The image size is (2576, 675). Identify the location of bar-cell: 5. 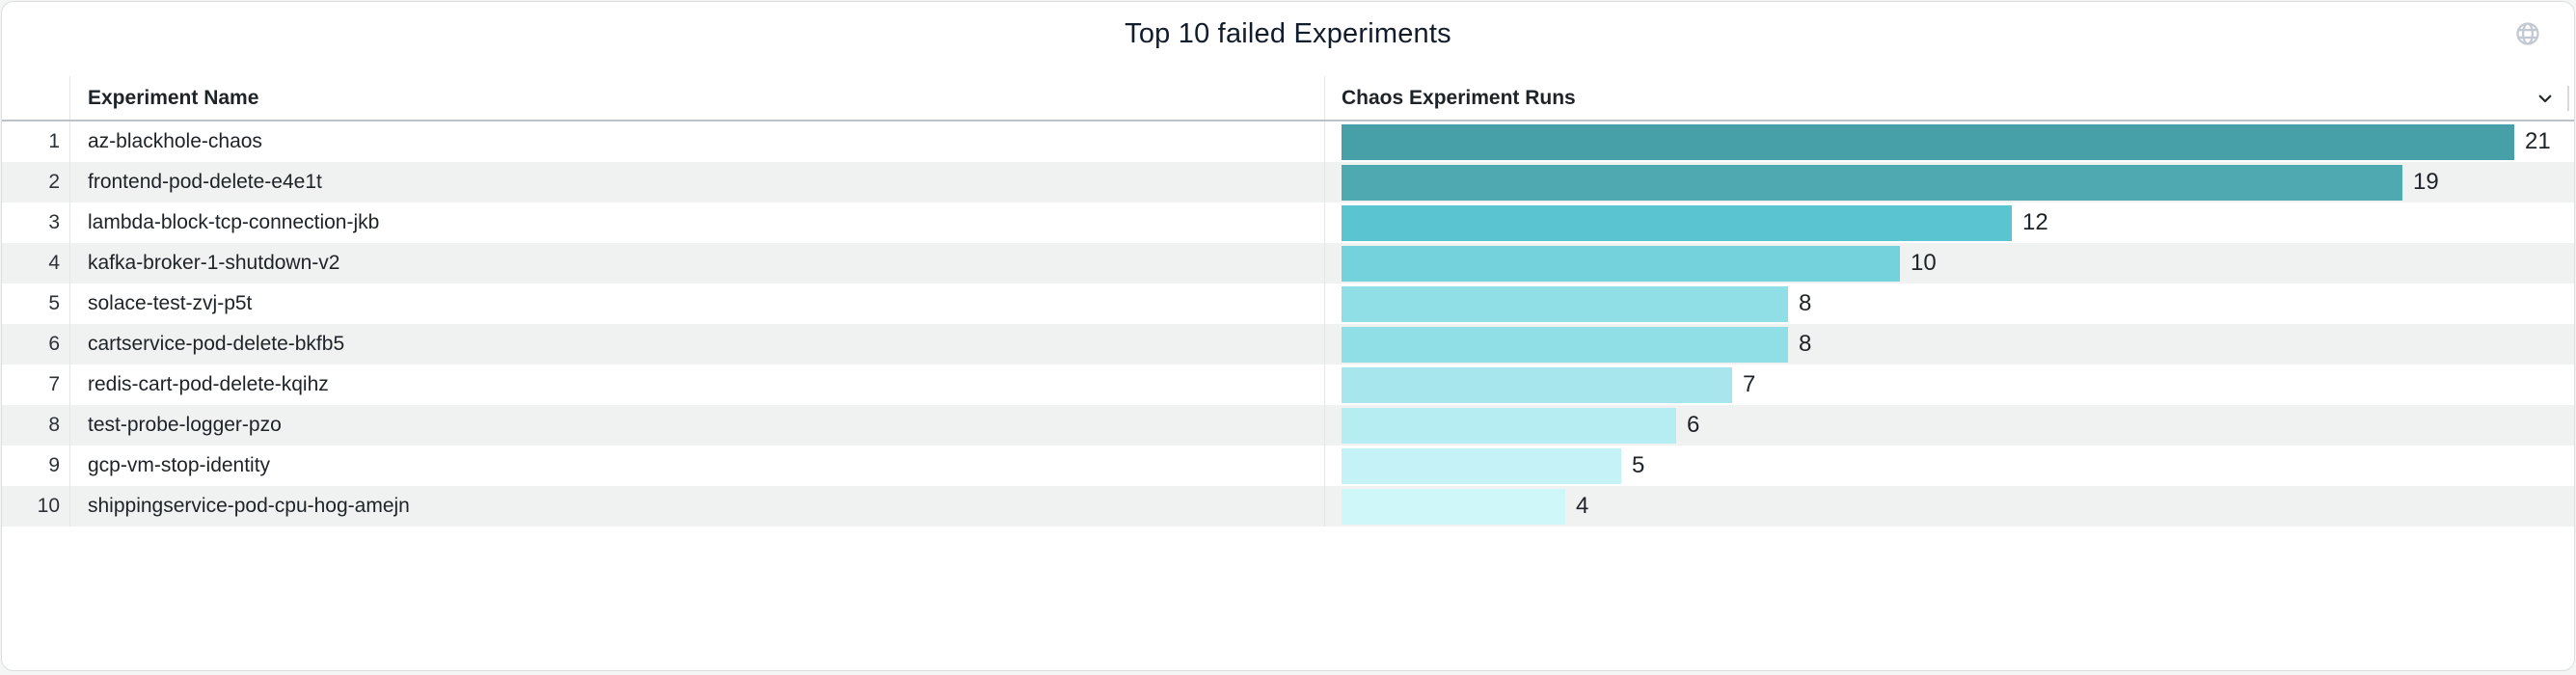
(1949, 466).